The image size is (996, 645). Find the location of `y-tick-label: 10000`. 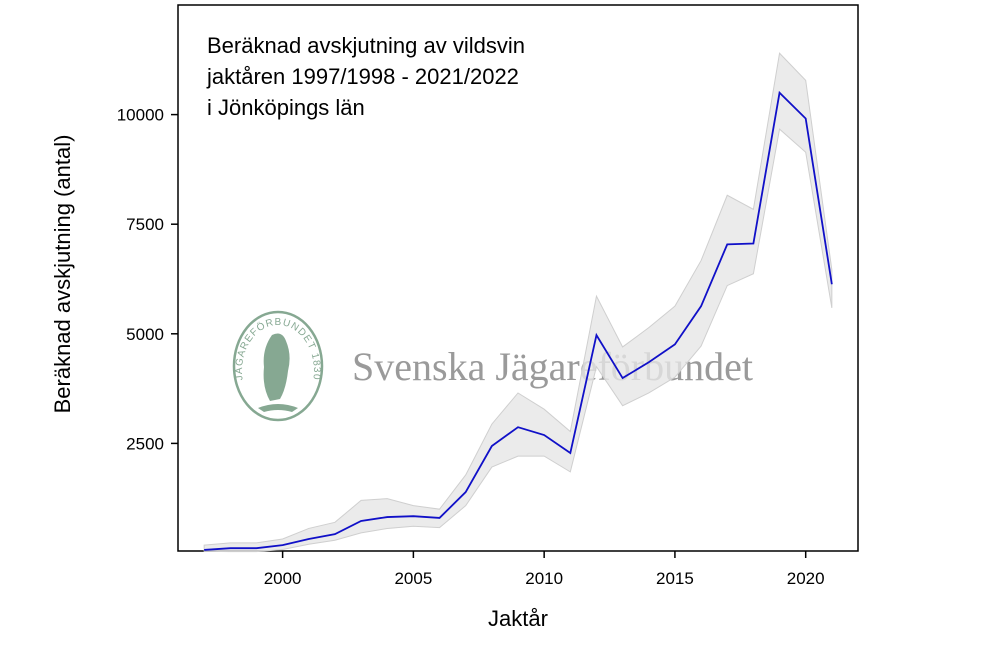

y-tick-label: 10000 is located at coordinates (140, 115).